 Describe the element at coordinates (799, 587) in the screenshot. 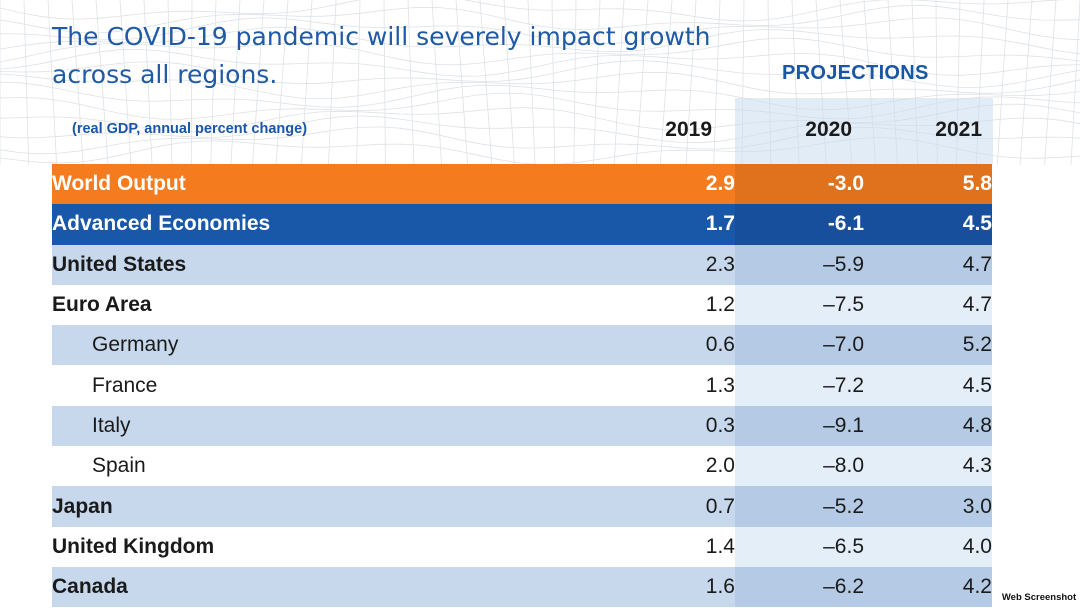

I see `value-2020: –6.2` at that location.